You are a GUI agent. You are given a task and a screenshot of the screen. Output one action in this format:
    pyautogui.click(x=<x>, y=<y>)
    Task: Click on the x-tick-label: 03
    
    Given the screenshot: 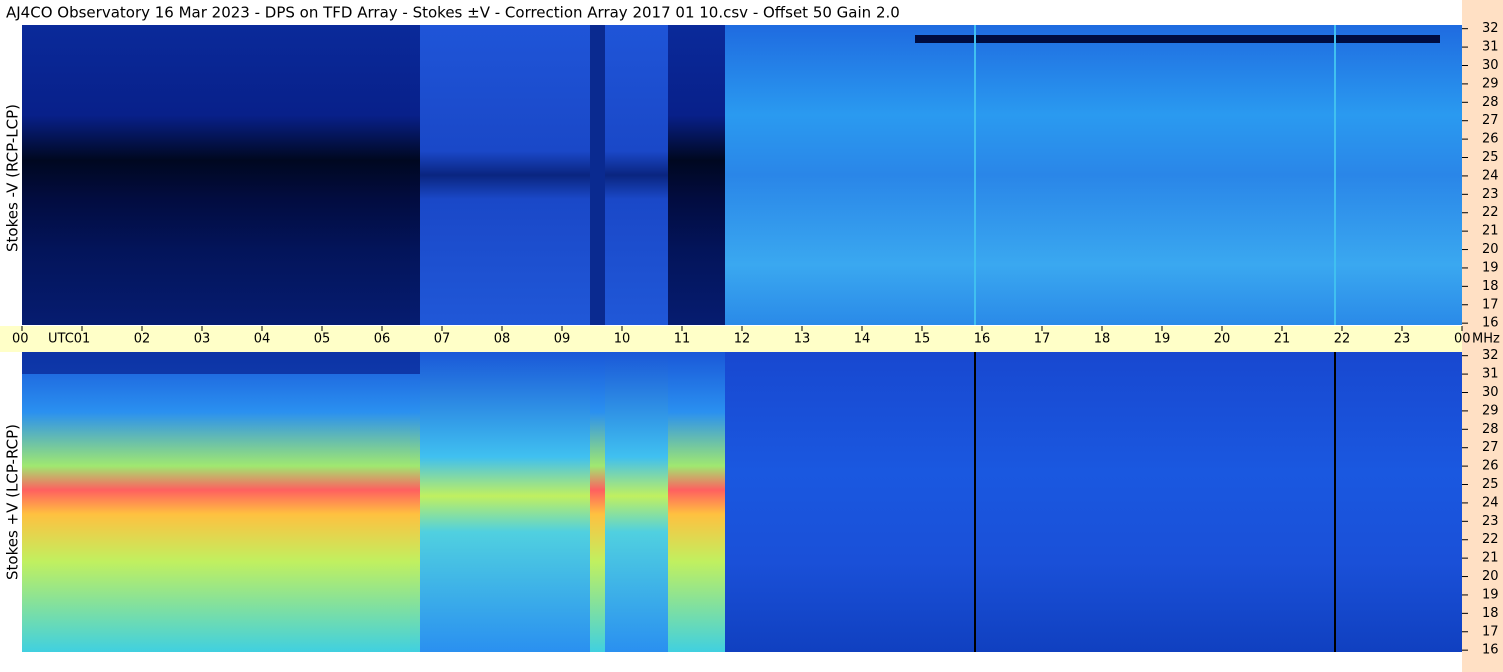 What is the action you would take?
    pyautogui.click(x=202, y=339)
    